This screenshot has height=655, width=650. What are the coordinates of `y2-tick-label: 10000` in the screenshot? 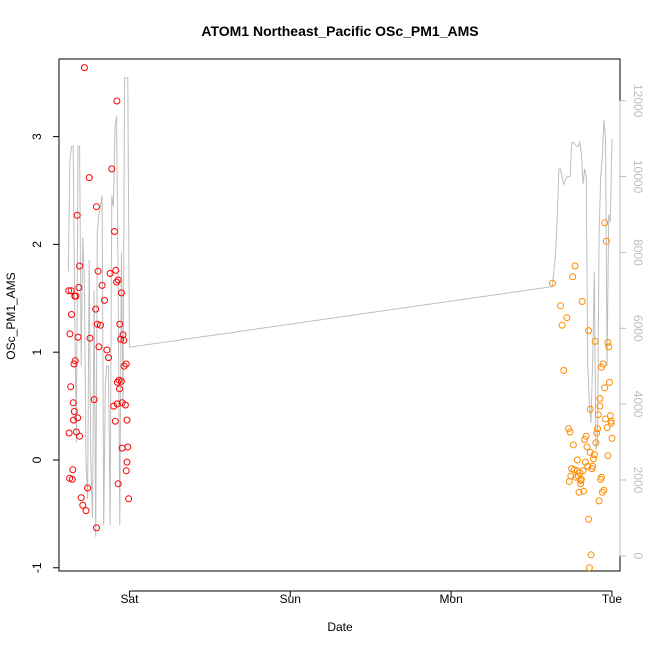 It's located at (638, 177).